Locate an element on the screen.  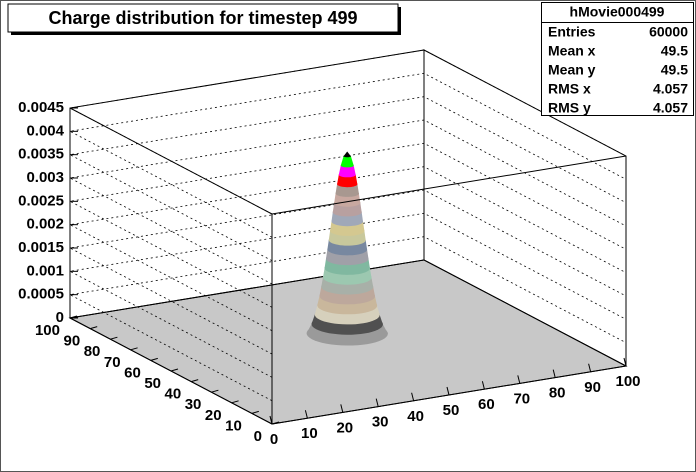
y-tick-label: 10 is located at coordinates (233, 425).